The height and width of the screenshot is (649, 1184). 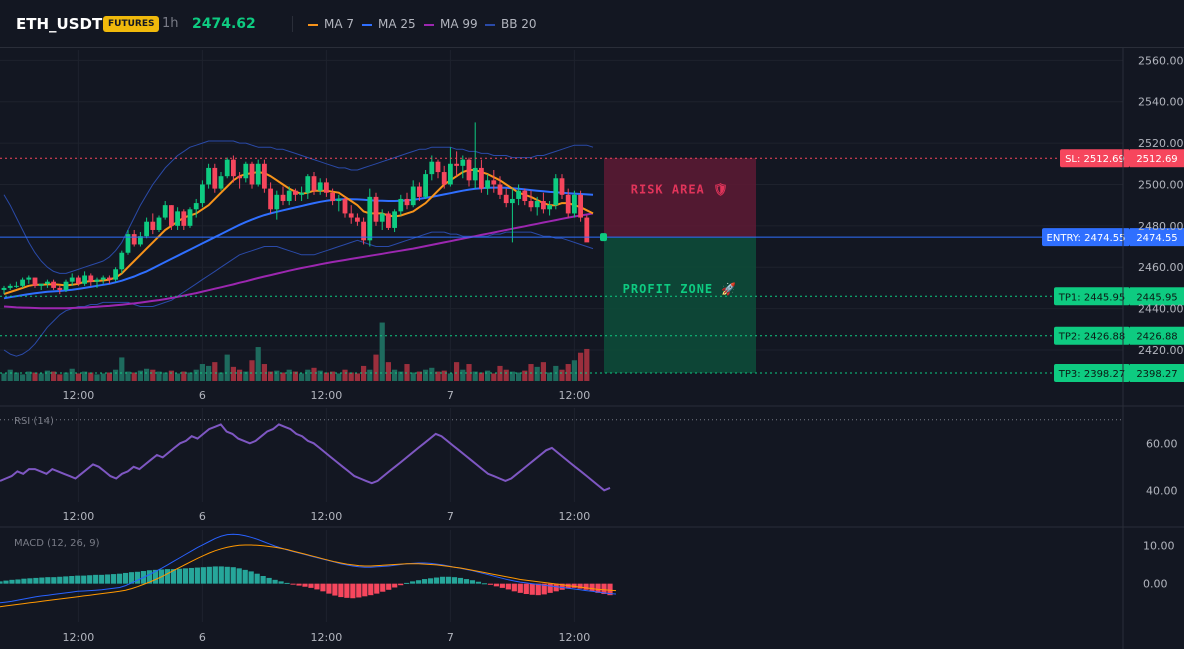 What do you see at coordinates (389, 24) in the screenshot?
I see `legend-ma25: MA 25` at bounding box center [389, 24].